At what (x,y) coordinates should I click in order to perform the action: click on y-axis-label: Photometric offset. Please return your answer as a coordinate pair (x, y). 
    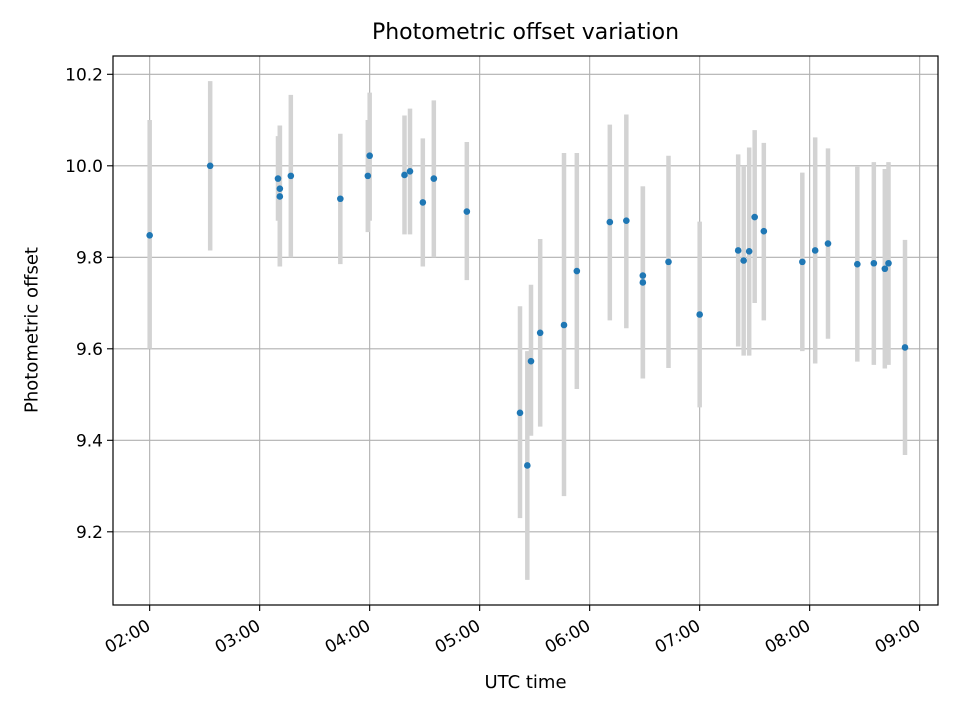
    Looking at the image, I should click on (32, 330).